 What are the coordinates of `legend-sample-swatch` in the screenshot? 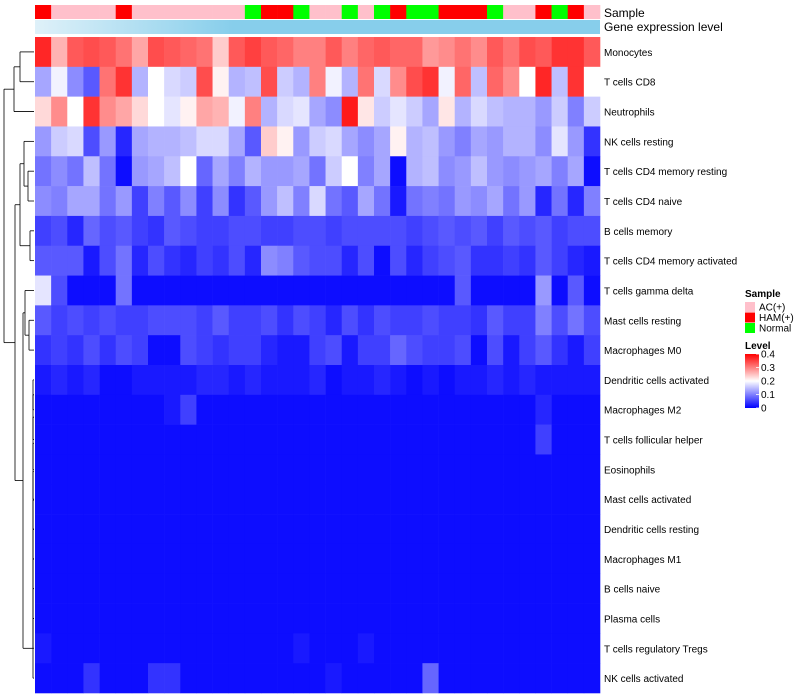 It's located at (750, 307).